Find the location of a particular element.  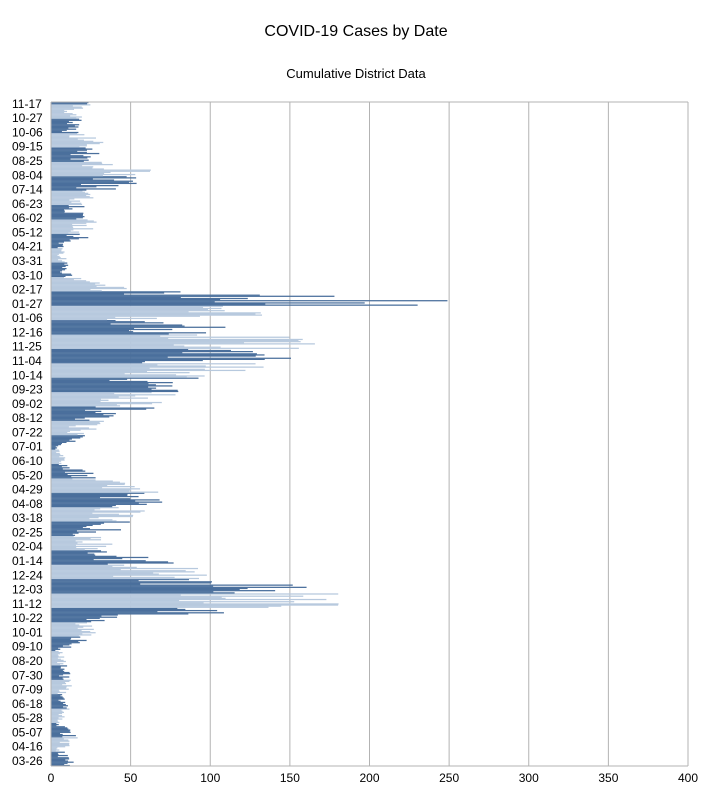

x-tick-label: 100 is located at coordinates (210, 778).